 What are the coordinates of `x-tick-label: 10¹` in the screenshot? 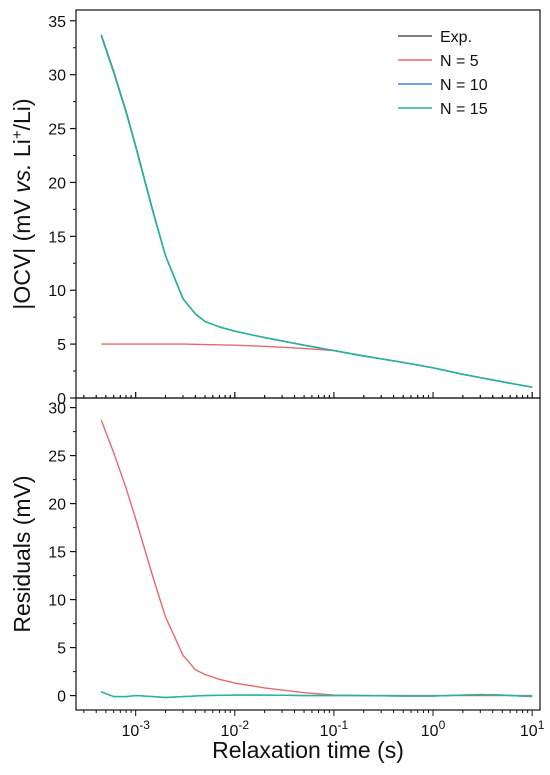 It's located at (532, 729).